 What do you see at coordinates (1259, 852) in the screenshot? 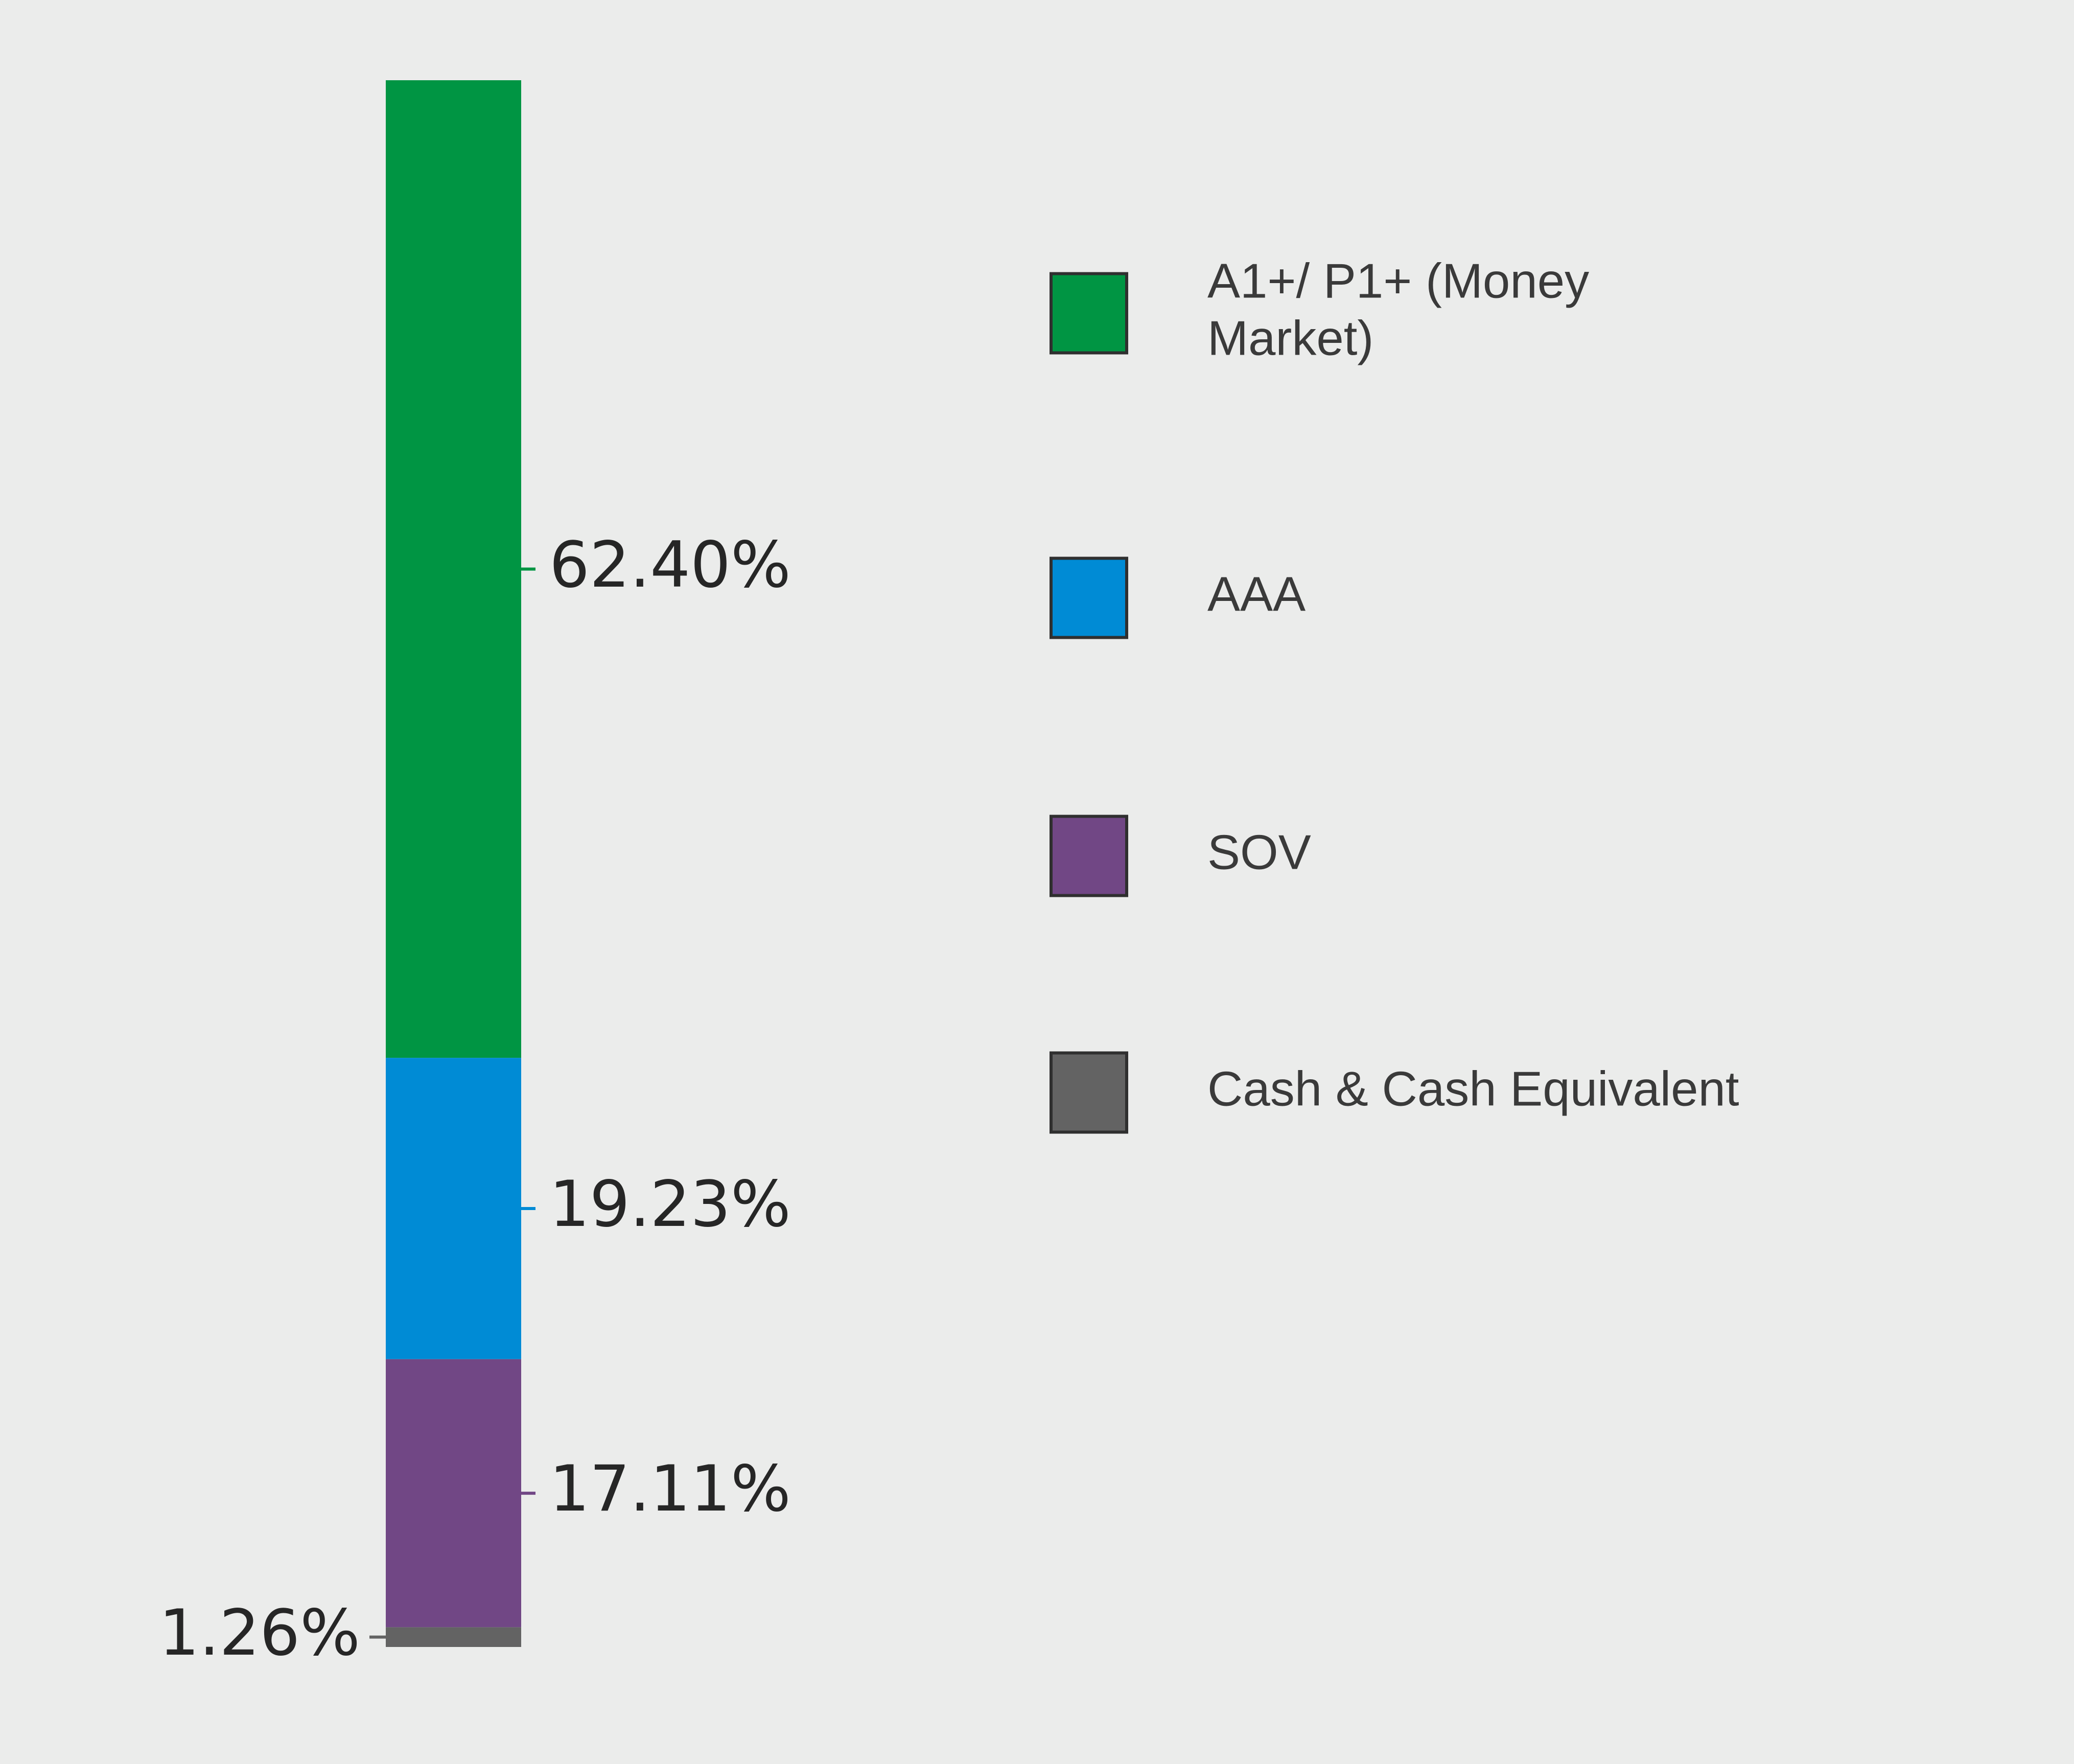
I see `legend-label-3: SOV` at bounding box center [1259, 852].